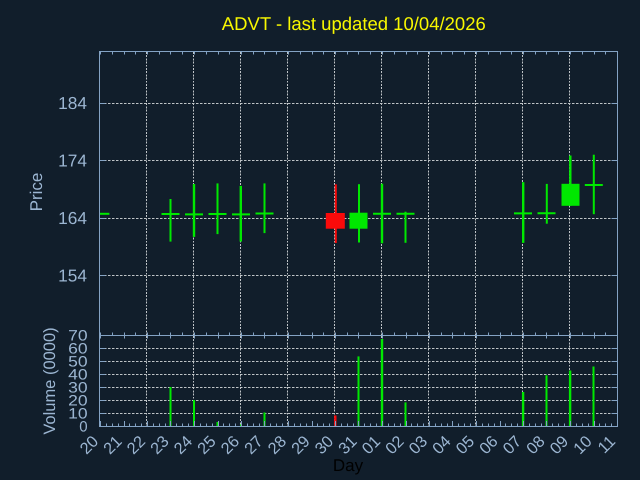  What do you see at coordinates (78, 388) in the screenshot?
I see `svg-text: 30` at bounding box center [78, 388].